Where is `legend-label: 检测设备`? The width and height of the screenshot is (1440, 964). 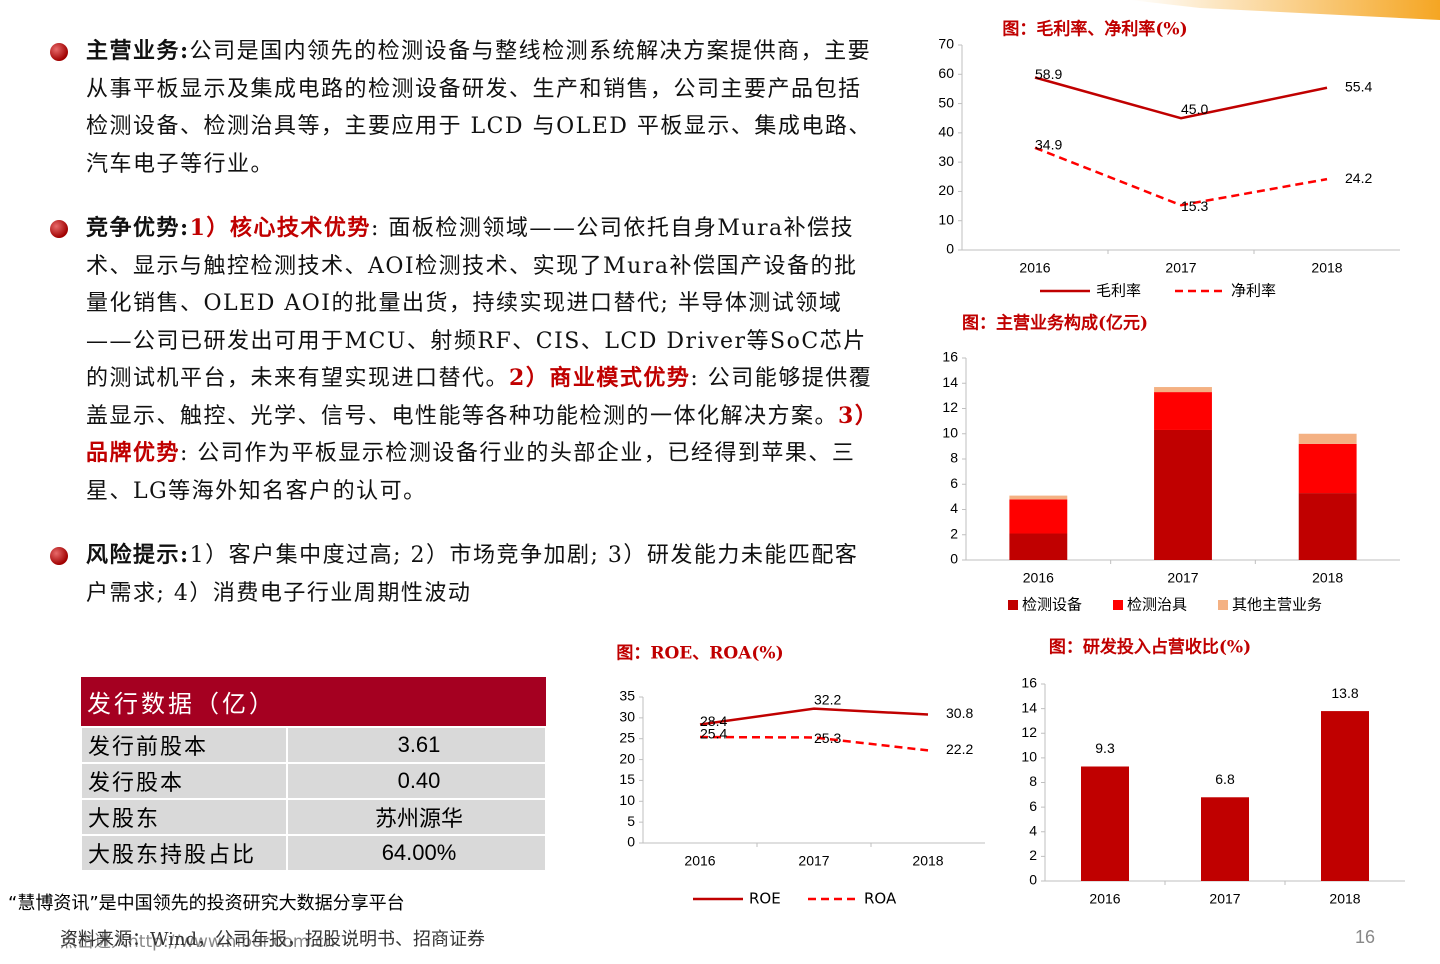 legend-label: 检测设备 is located at coordinates (1052, 605).